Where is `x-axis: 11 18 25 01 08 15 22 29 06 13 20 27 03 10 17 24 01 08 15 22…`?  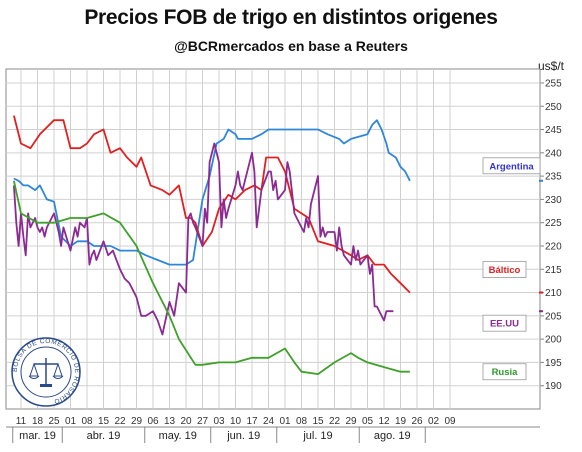 x-axis: 11 18 25 01 08 15 22 29 06 13 20 27 03 10 17 24 01 08 15 22… is located at coordinates (273, 422).